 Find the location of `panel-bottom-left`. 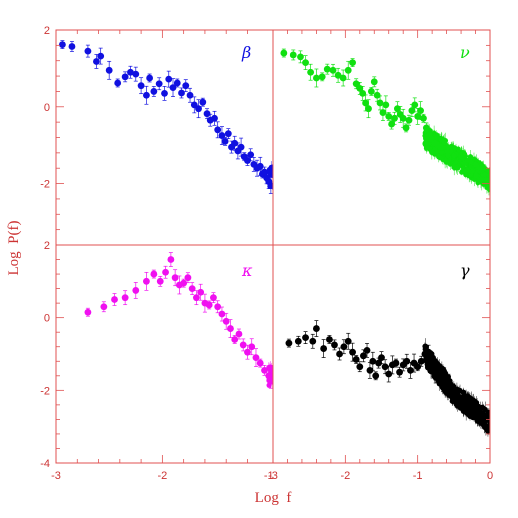

panel-bottom-left is located at coordinates (178, 320).